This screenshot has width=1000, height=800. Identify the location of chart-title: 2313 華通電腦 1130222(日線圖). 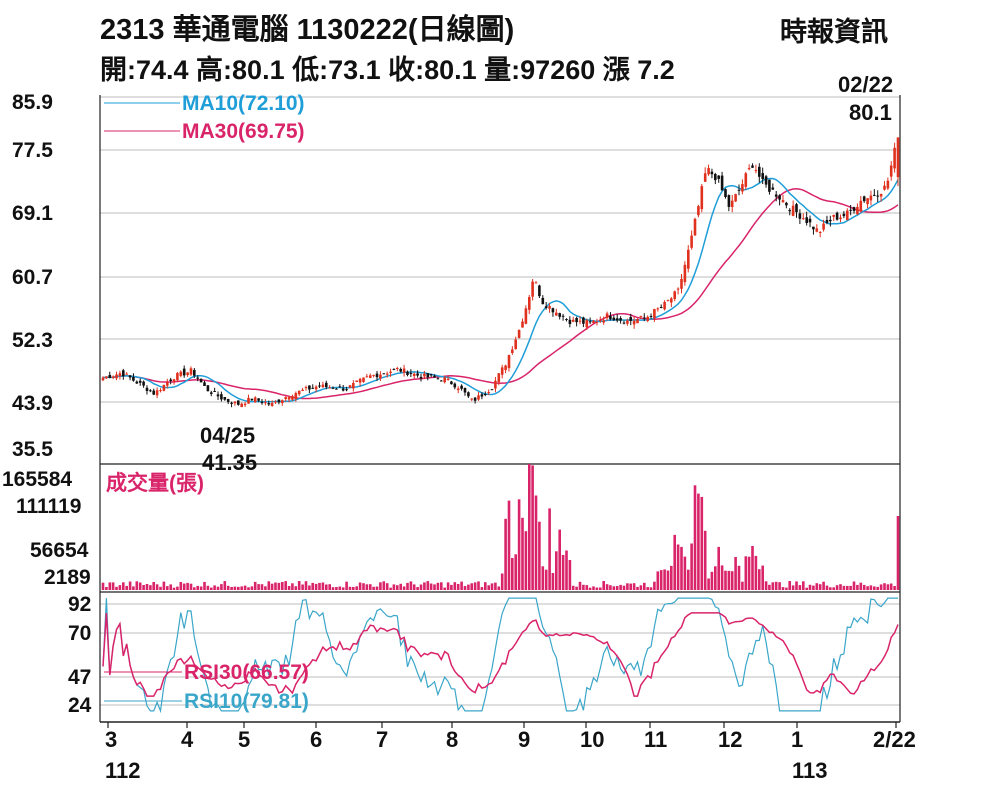
(307, 30).